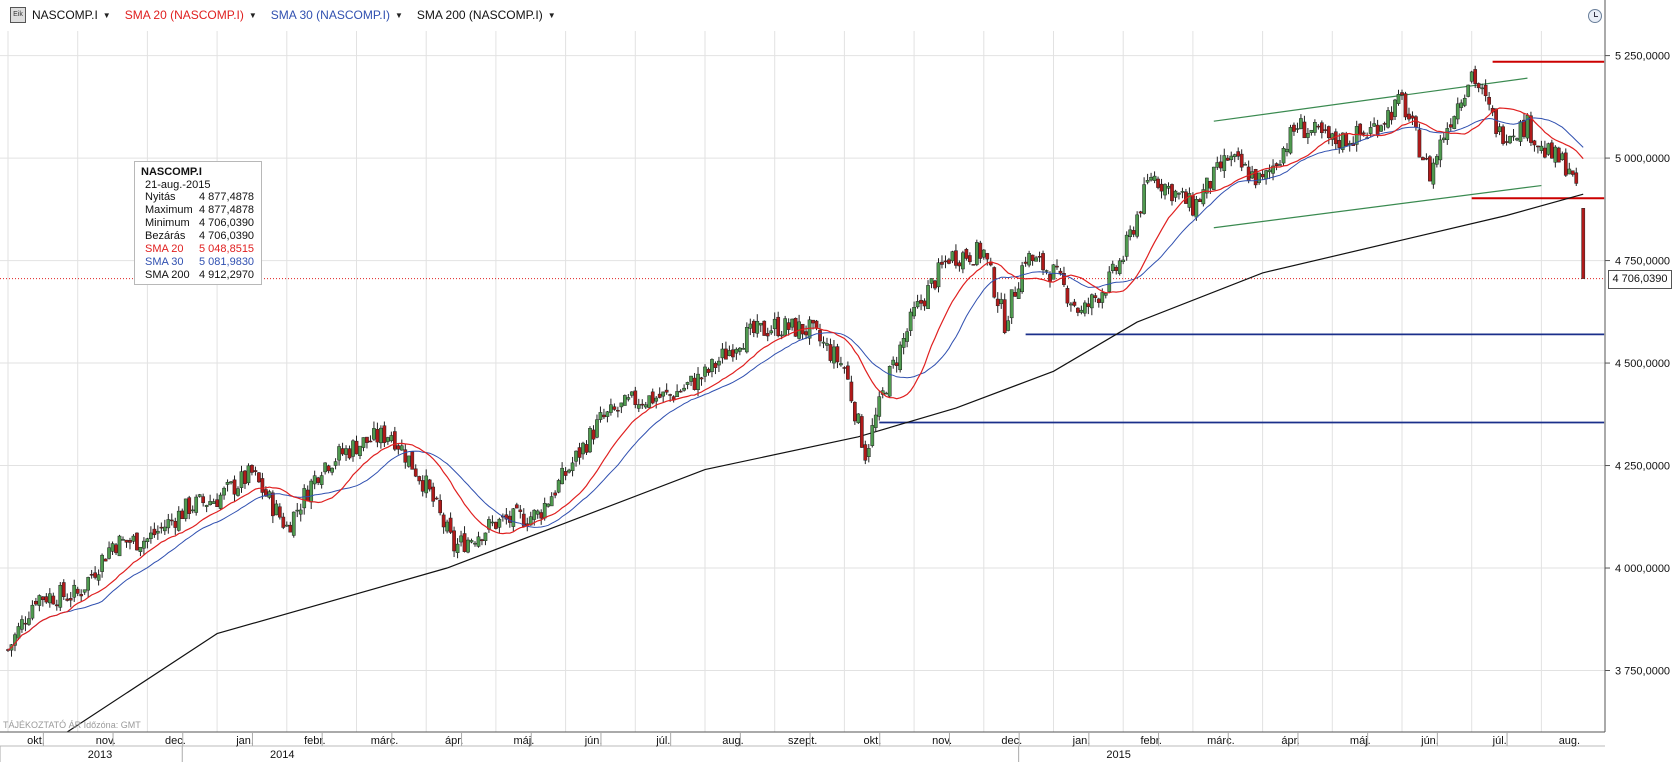  I want to click on indicative-price-note: TÁJÉKOZTATÓ ÁR Időzóna: GMT, so click(72, 725).